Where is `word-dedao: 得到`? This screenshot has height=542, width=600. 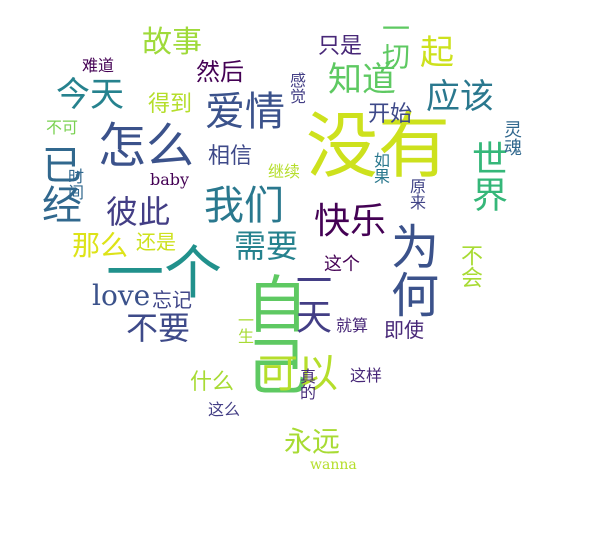
word-dedao: 得到 is located at coordinates (170, 104).